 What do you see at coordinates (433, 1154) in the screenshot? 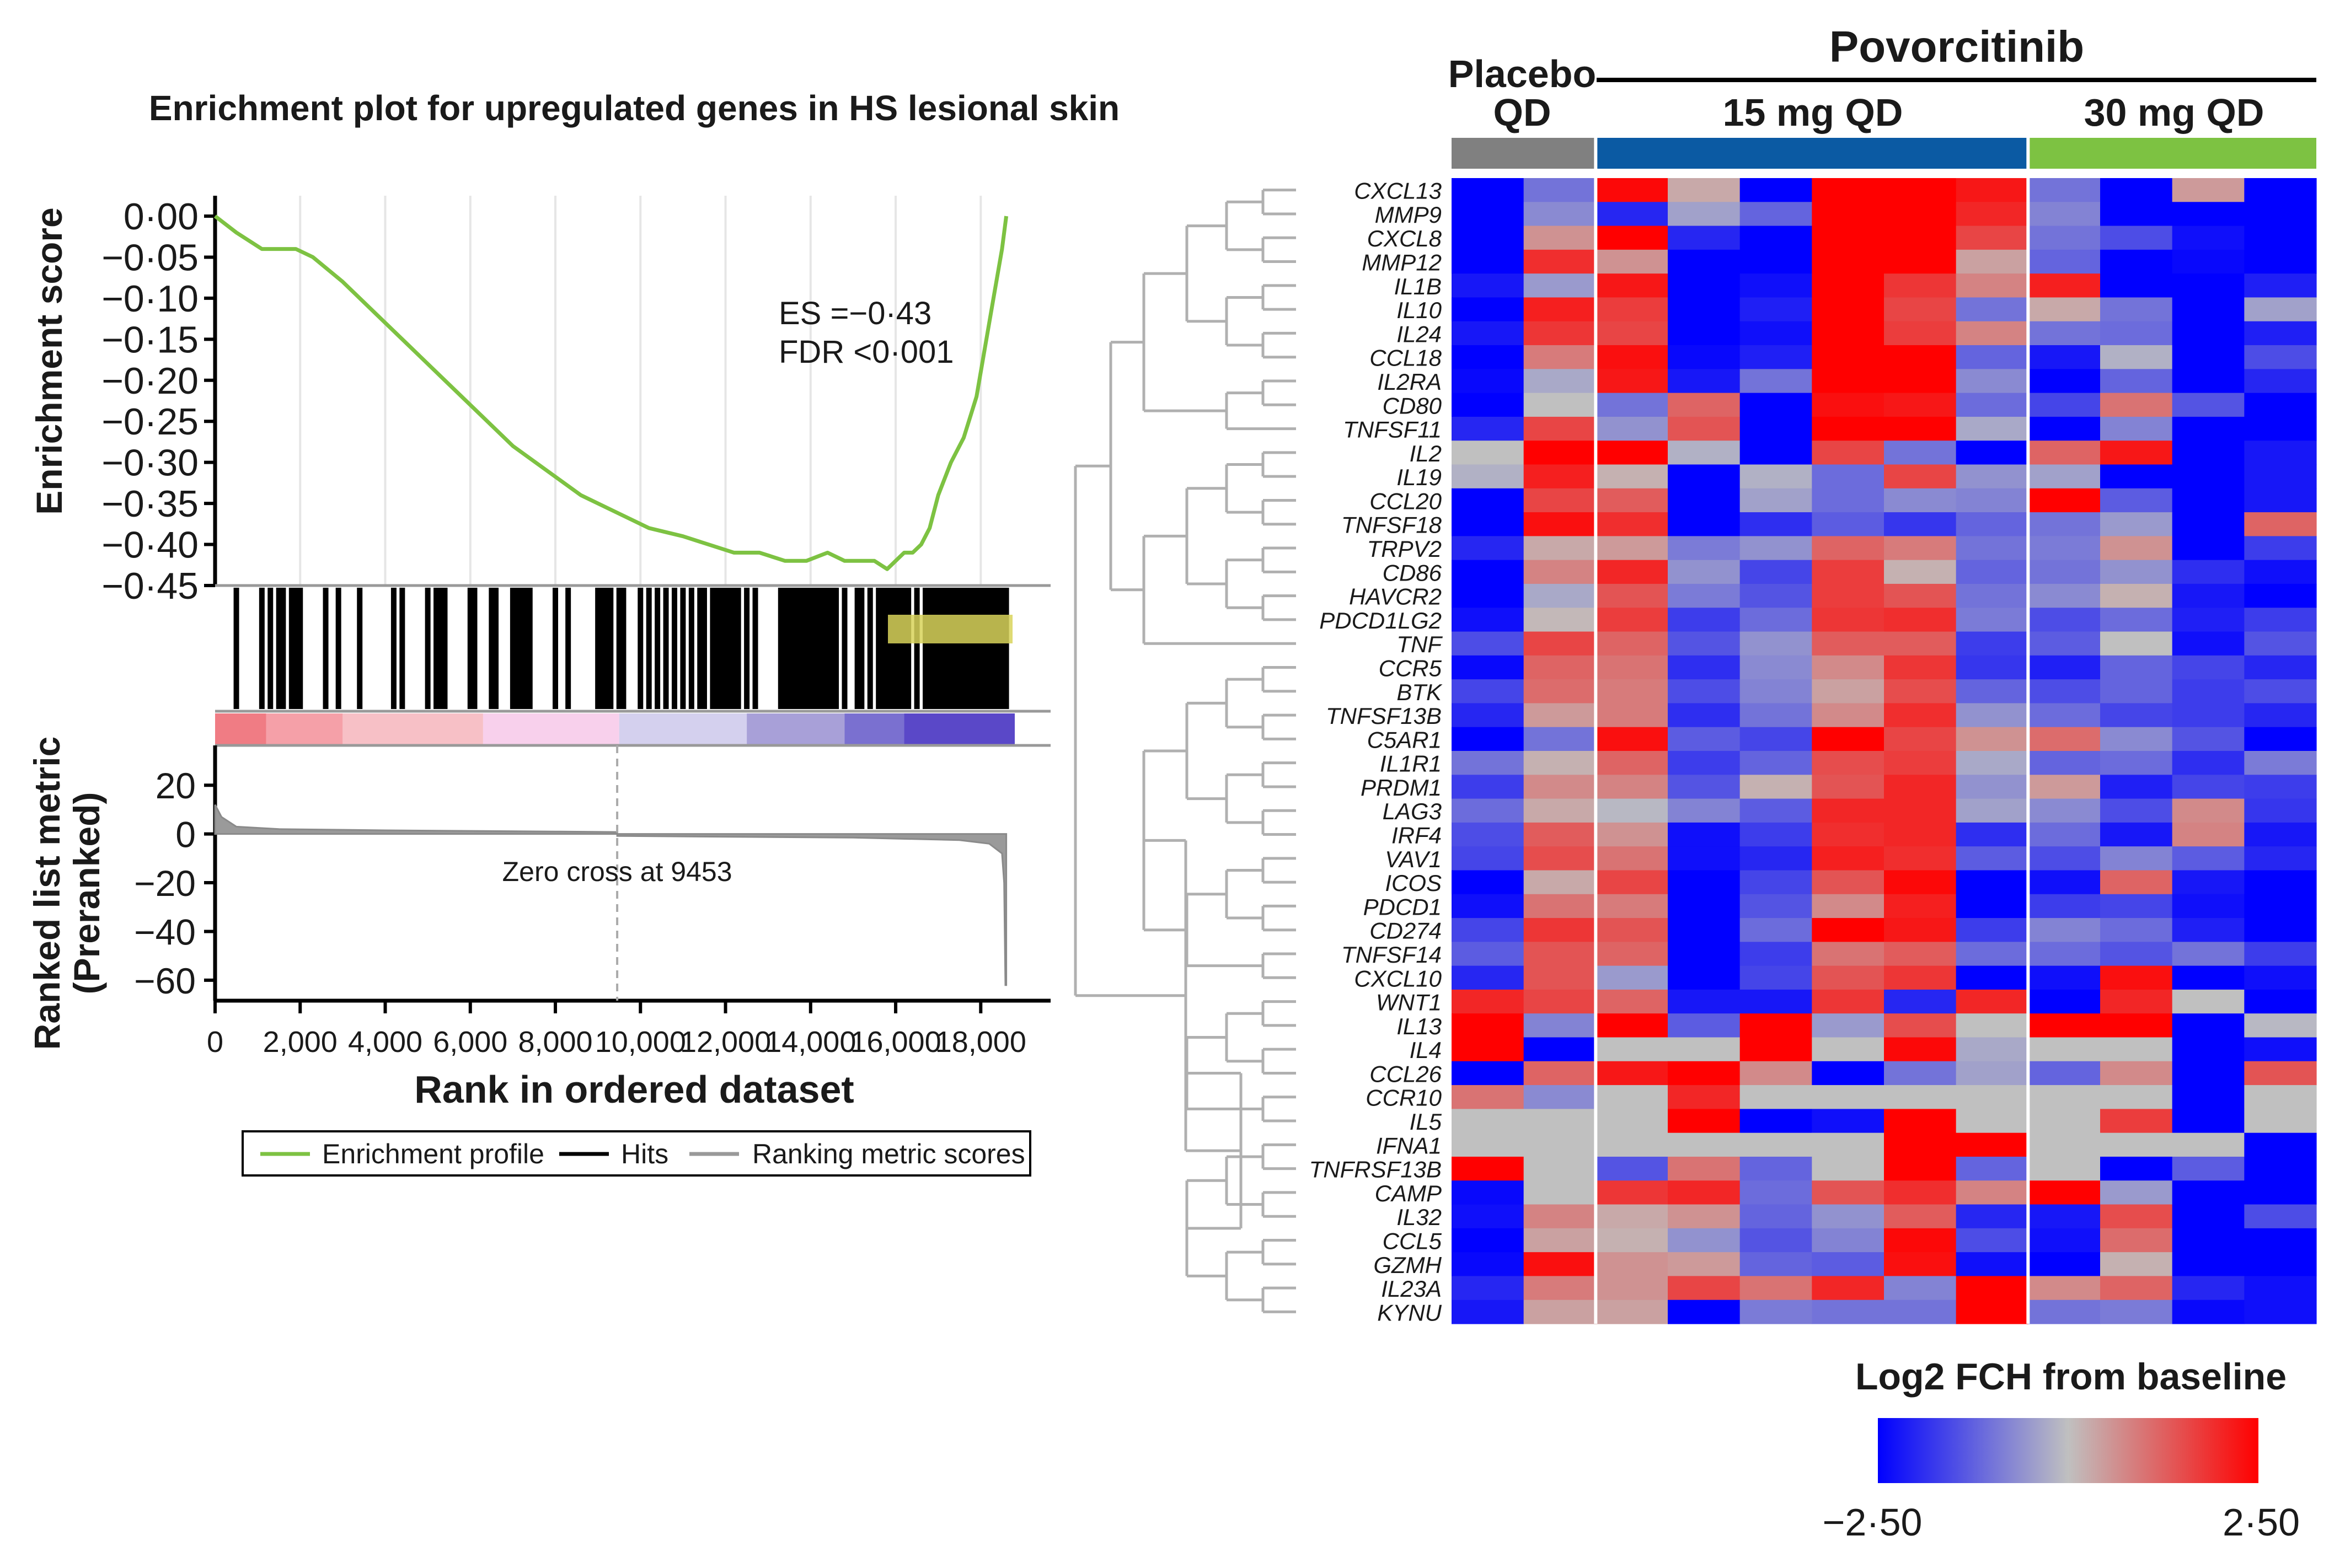
I see `legend-label-enrichment: Enrichment profile` at bounding box center [433, 1154].